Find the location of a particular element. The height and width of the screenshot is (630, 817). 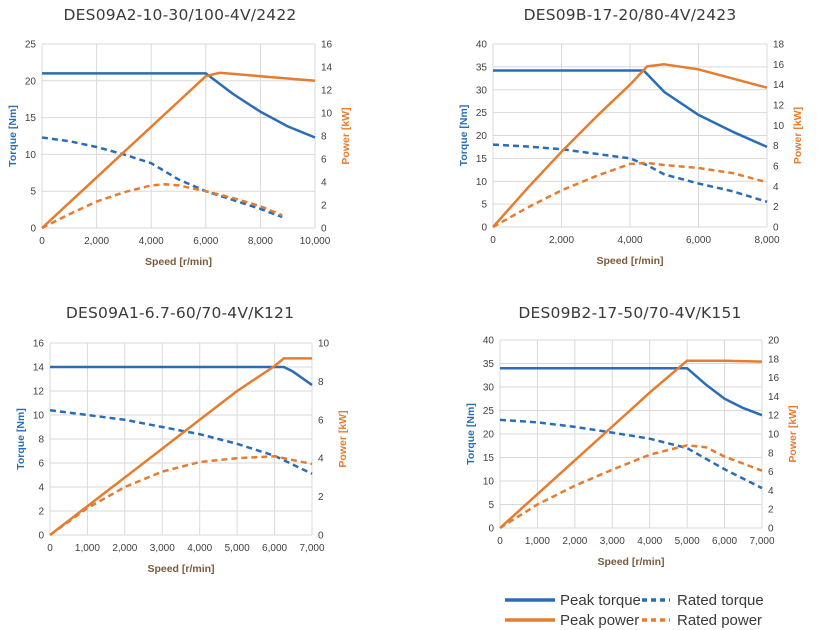

y-tick-label: 4 is located at coordinates (41, 488).